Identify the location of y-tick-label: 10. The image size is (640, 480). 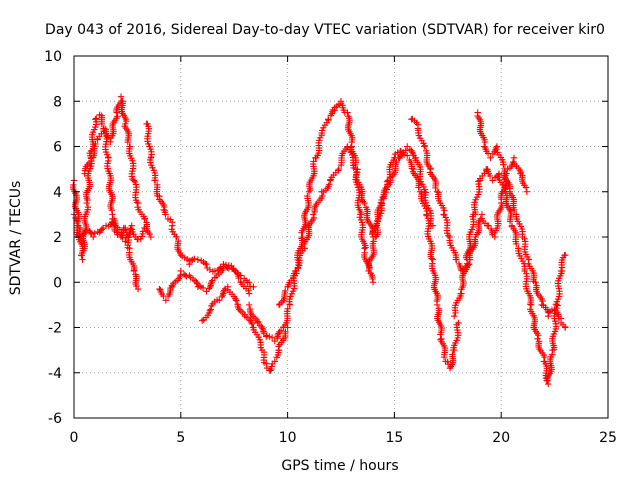
(53, 57).